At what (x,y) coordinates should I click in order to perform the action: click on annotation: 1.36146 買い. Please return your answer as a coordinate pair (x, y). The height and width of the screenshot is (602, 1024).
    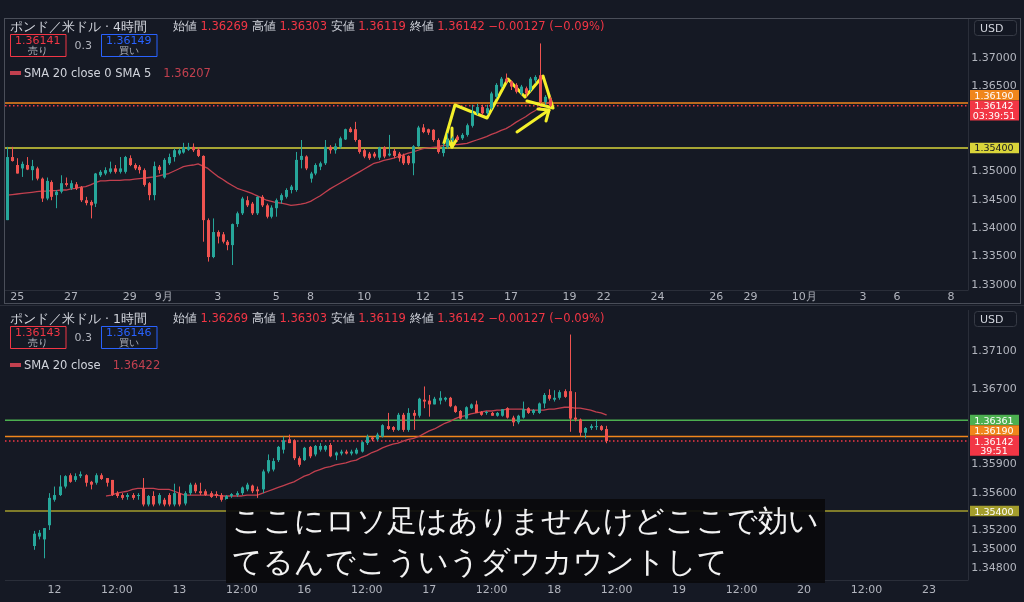
    Looking at the image, I should click on (129, 337).